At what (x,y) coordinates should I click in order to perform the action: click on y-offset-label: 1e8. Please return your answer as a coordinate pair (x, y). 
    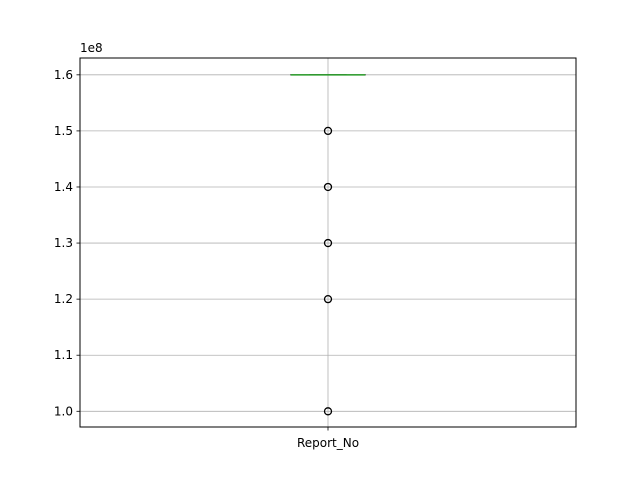
    Looking at the image, I should click on (91, 48).